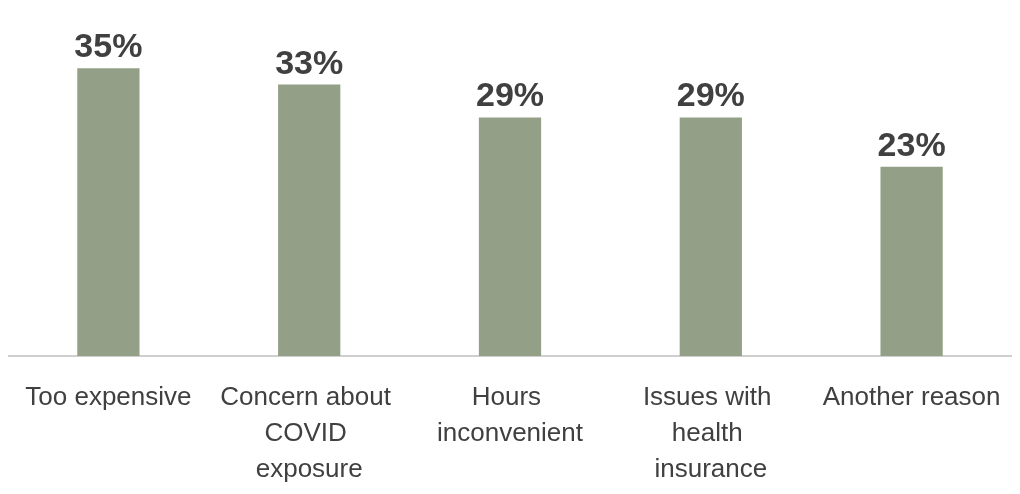 The image size is (1020, 494). What do you see at coordinates (710, 432) in the screenshot?
I see `x-tick-label: Issues with health insurance` at bounding box center [710, 432].